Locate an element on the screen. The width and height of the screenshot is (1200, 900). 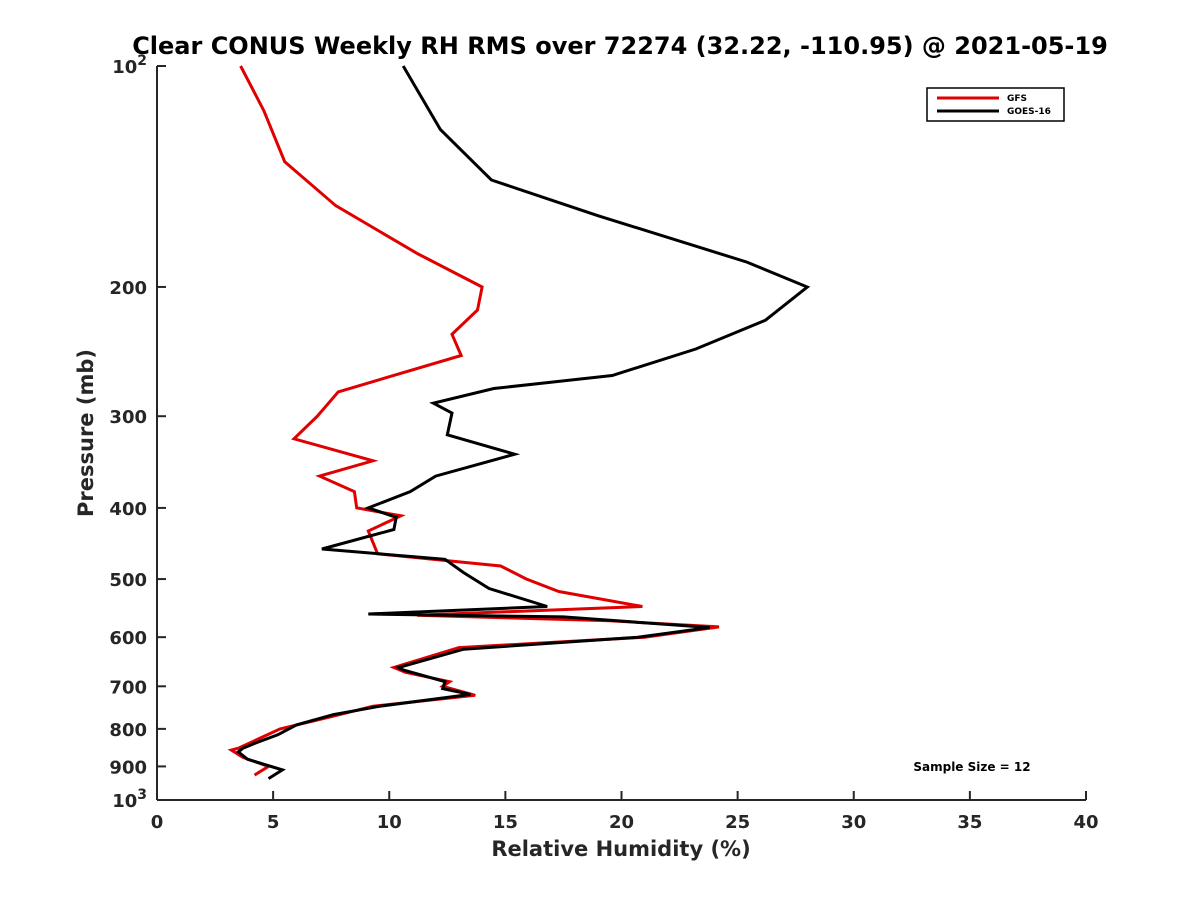
y-tick-label: 500 is located at coordinates (128, 580).